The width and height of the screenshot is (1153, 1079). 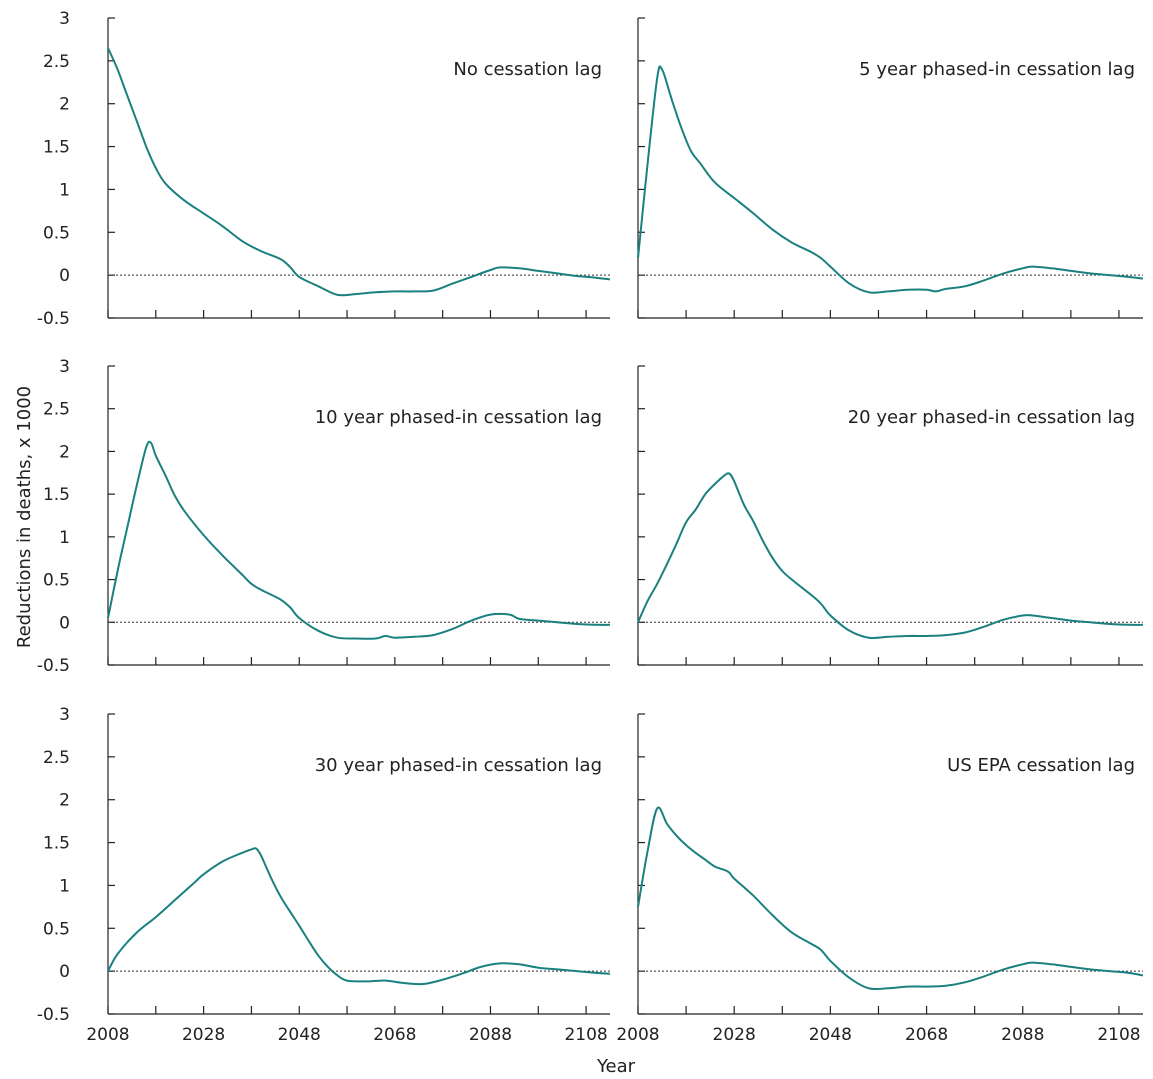 I want to click on y-axis-title: Reductions in deaths, x 1000, so click(x=24, y=517).